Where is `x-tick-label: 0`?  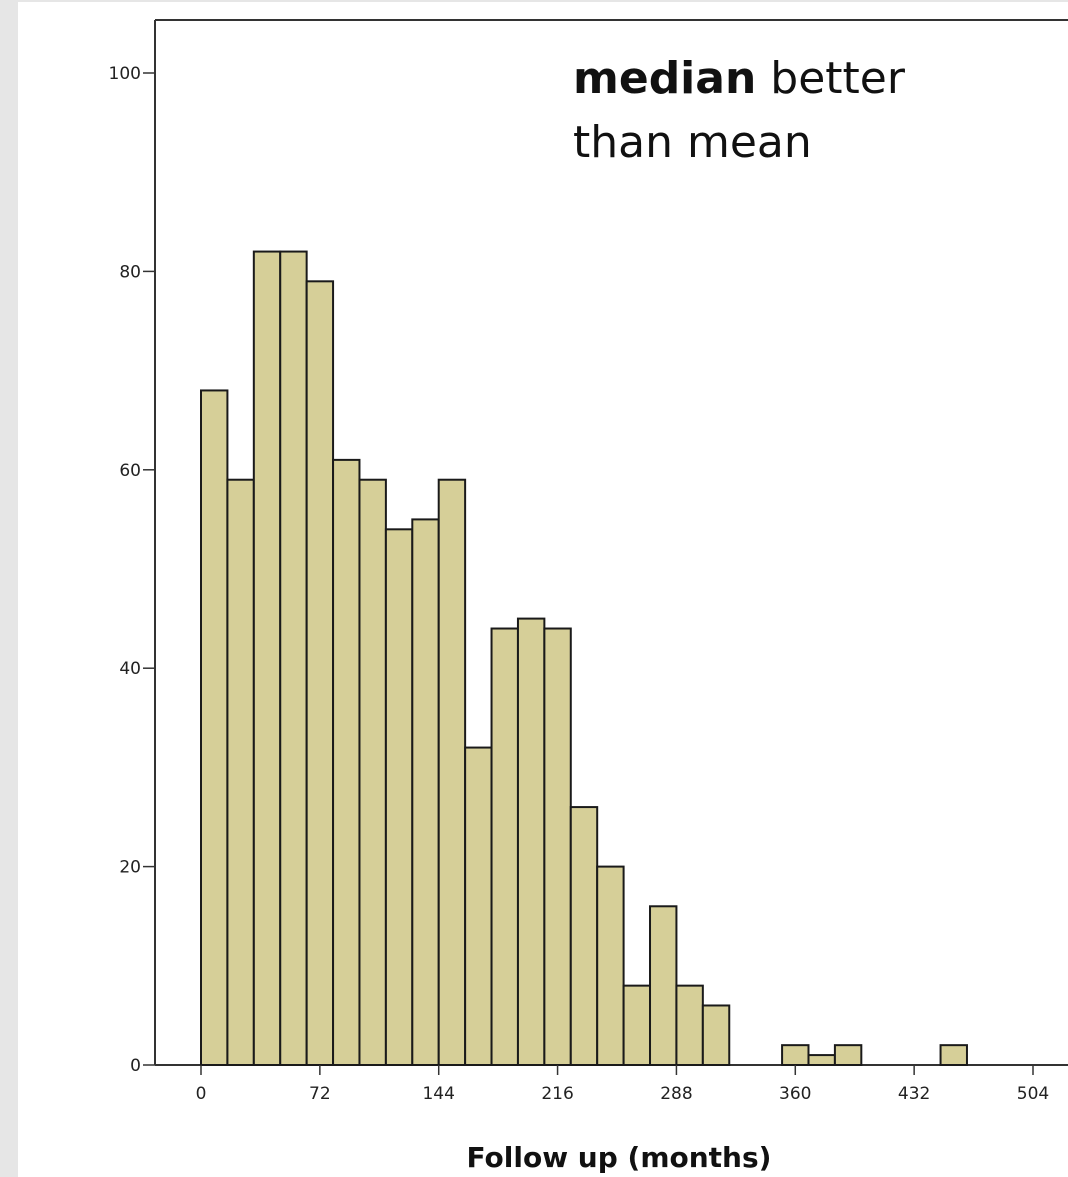 x-tick-label: 0 is located at coordinates (201, 1094).